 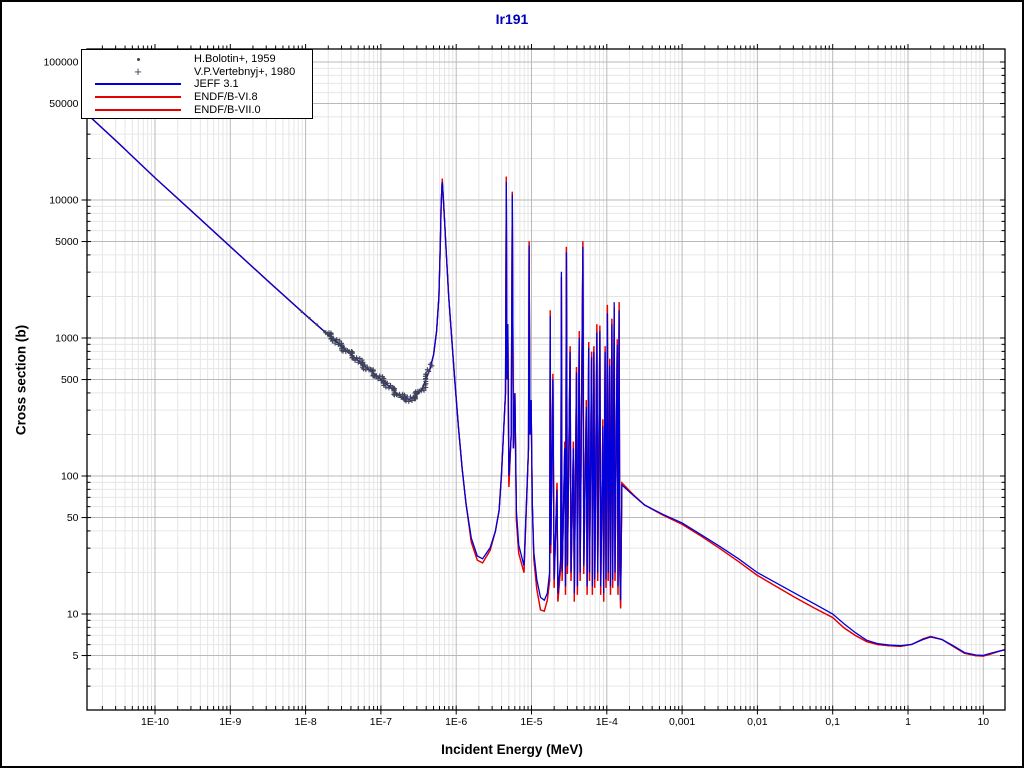 What do you see at coordinates (512, 749) in the screenshot?
I see `x-axis-title: Incident Energy (MeV)` at bounding box center [512, 749].